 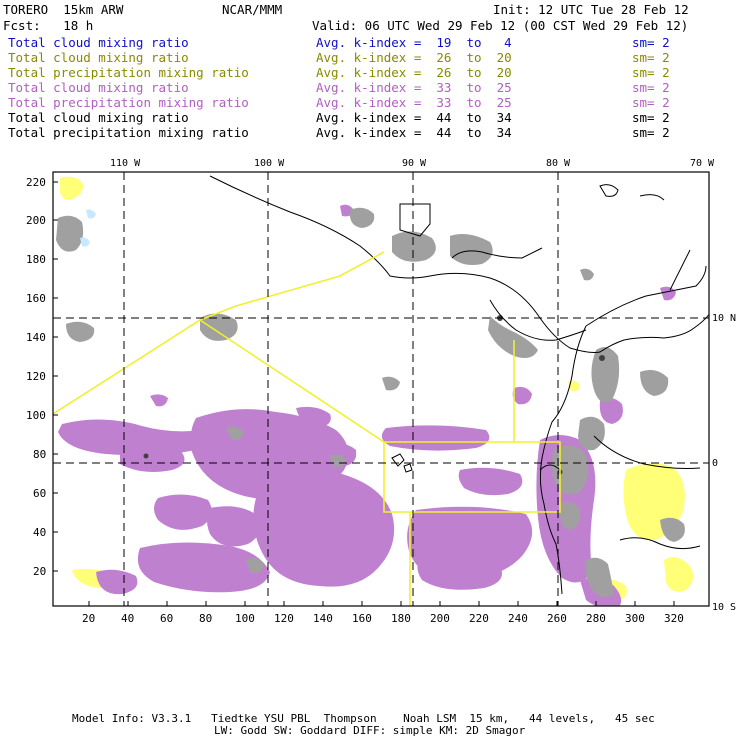 What do you see at coordinates (40, 532) in the screenshot?
I see `y-tick-label: 40` at bounding box center [40, 532].